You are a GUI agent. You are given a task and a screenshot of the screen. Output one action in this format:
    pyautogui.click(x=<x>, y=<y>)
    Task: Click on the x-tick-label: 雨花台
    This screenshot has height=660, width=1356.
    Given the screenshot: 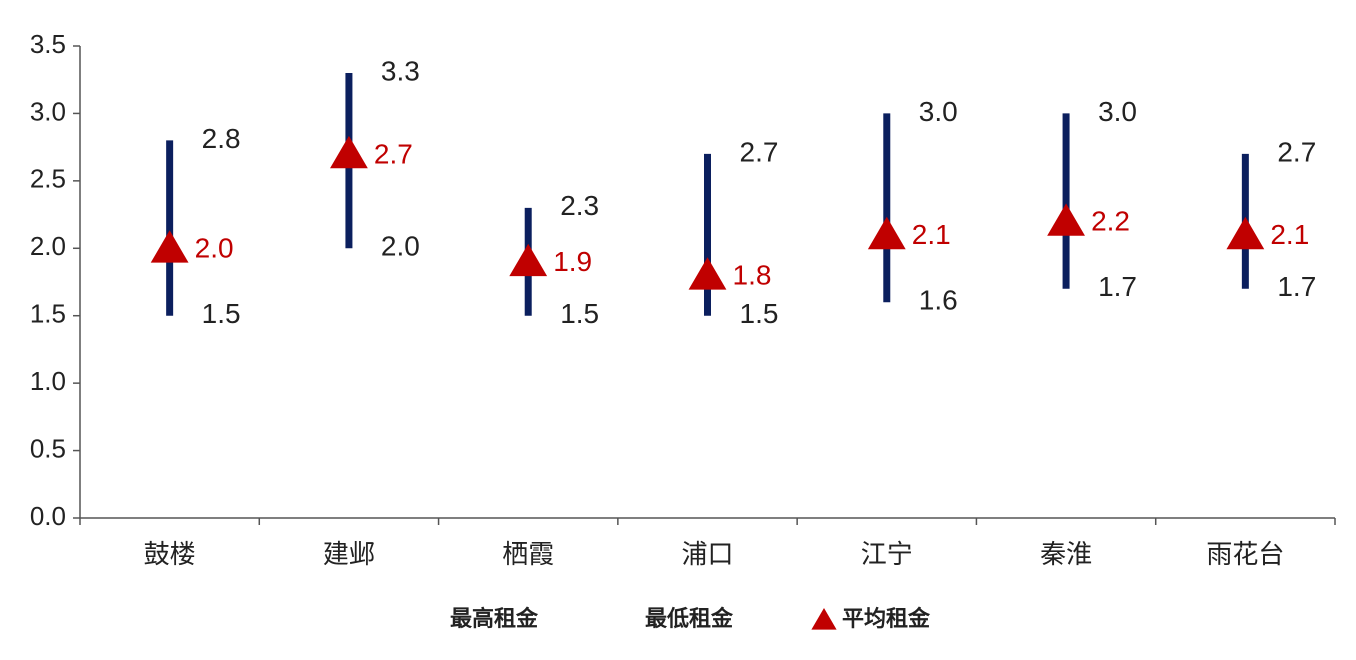 What is the action you would take?
    pyautogui.click(x=1245, y=554)
    